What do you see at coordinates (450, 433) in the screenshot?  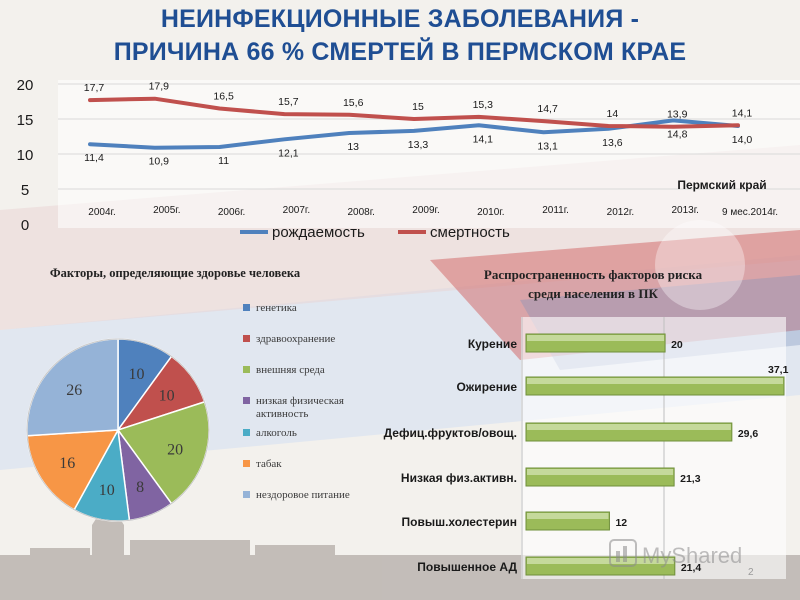 I see `bar-category-label: Дефиц.фруктов/овощ.` at bounding box center [450, 433].